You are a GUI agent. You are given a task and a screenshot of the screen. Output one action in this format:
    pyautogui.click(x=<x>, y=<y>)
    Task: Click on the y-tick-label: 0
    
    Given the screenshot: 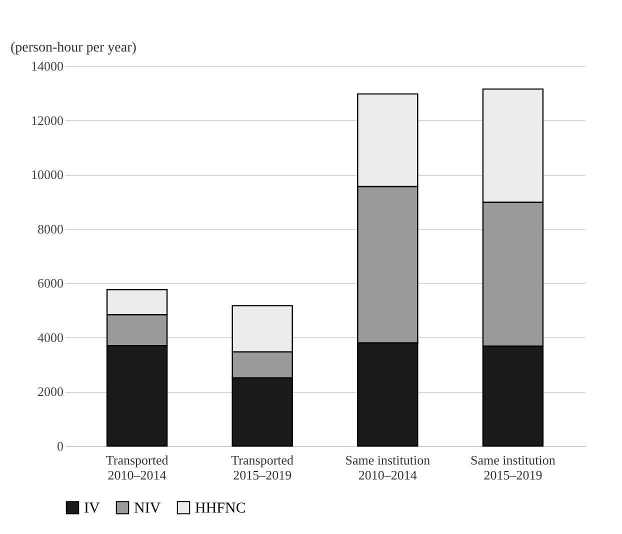 What is the action you would take?
    pyautogui.click(x=60, y=446)
    